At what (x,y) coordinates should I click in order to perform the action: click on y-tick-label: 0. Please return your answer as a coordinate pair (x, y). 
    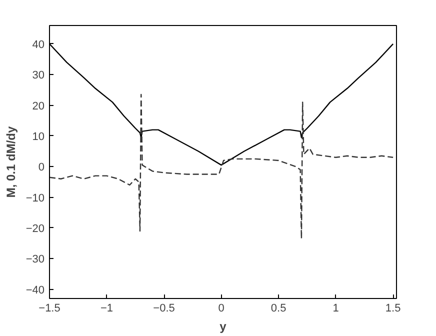
    Looking at the image, I should click on (41, 168).